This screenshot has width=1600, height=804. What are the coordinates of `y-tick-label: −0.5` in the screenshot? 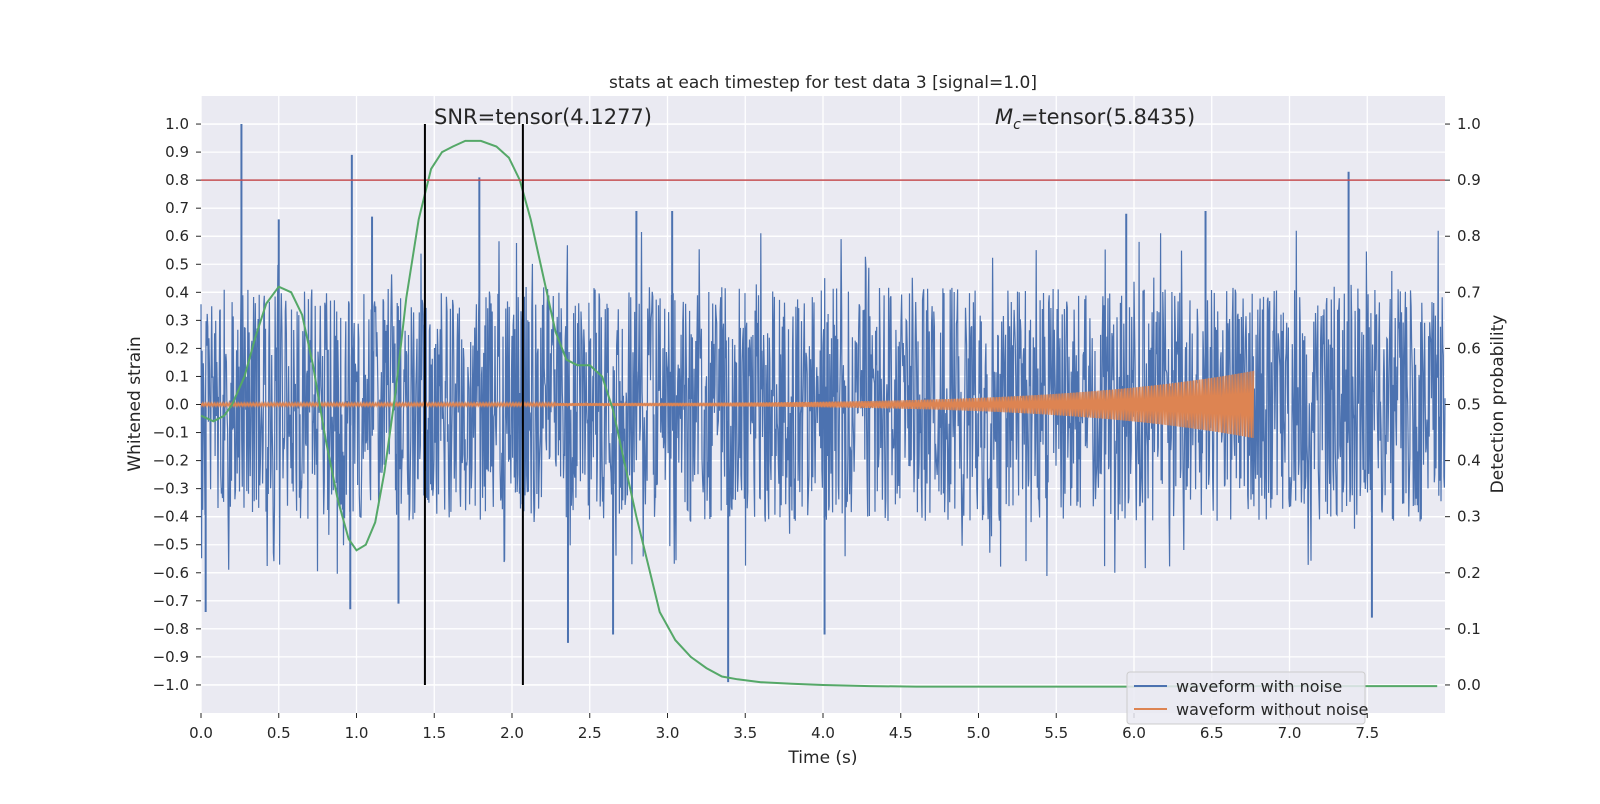 It's located at (171, 545).